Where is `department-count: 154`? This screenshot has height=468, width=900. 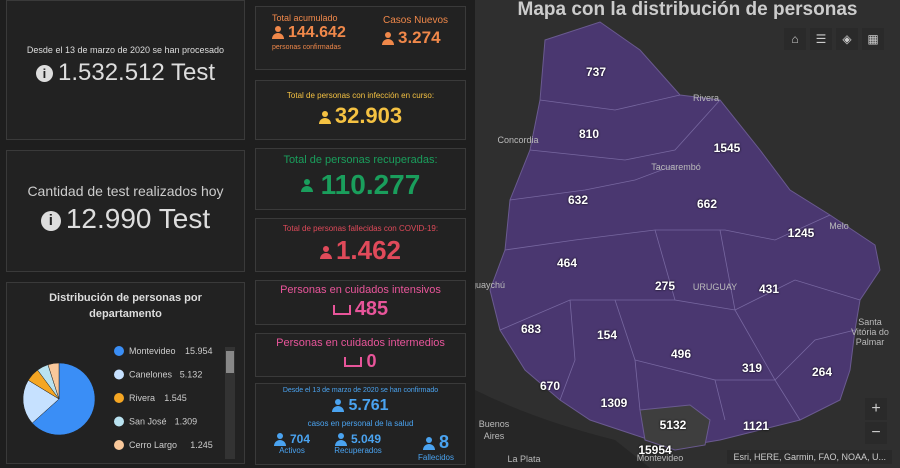
department-count: 154 is located at coordinates (607, 335).